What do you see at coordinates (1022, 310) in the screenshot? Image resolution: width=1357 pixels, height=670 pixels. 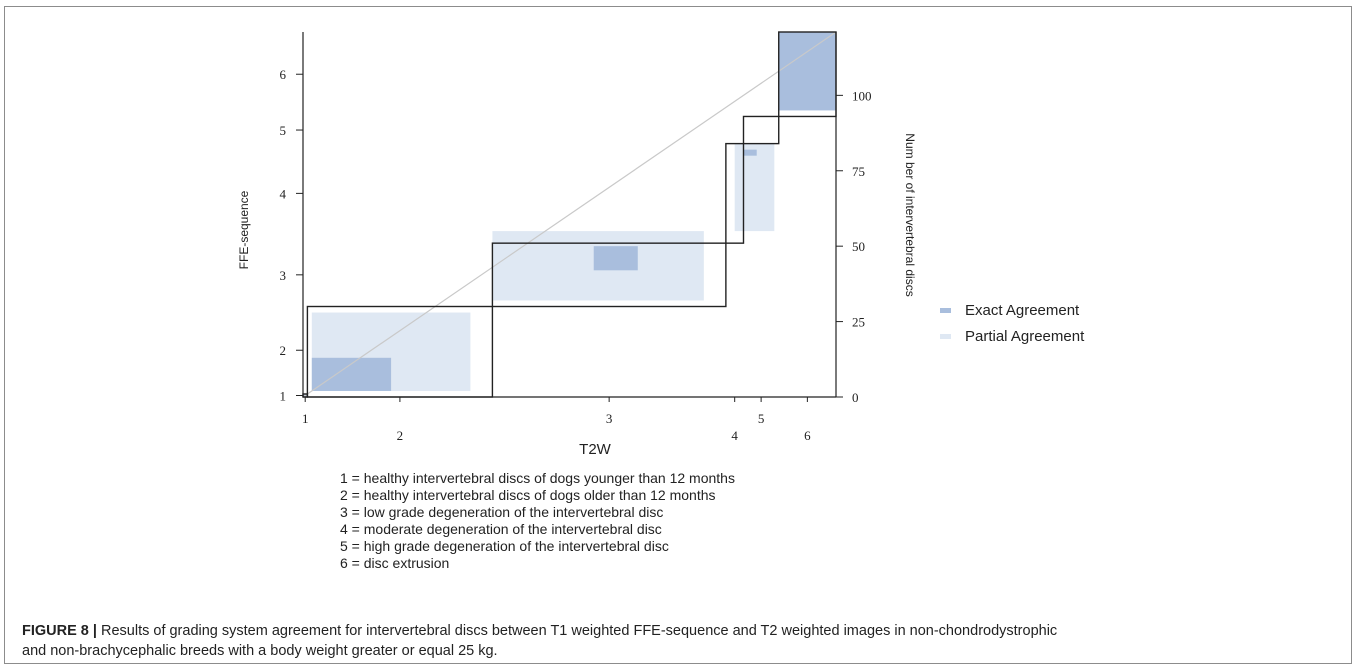 I see `legend-exact-label: Exact Agreement` at bounding box center [1022, 310].